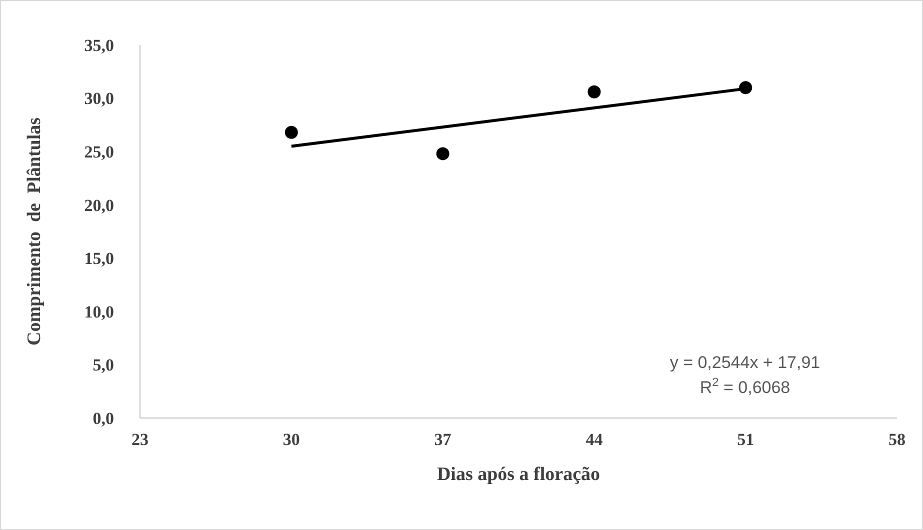  Describe the element at coordinates (745, 362) in the screenshot. I see `annotation: y = 0,2544x + 17,91` at that location.